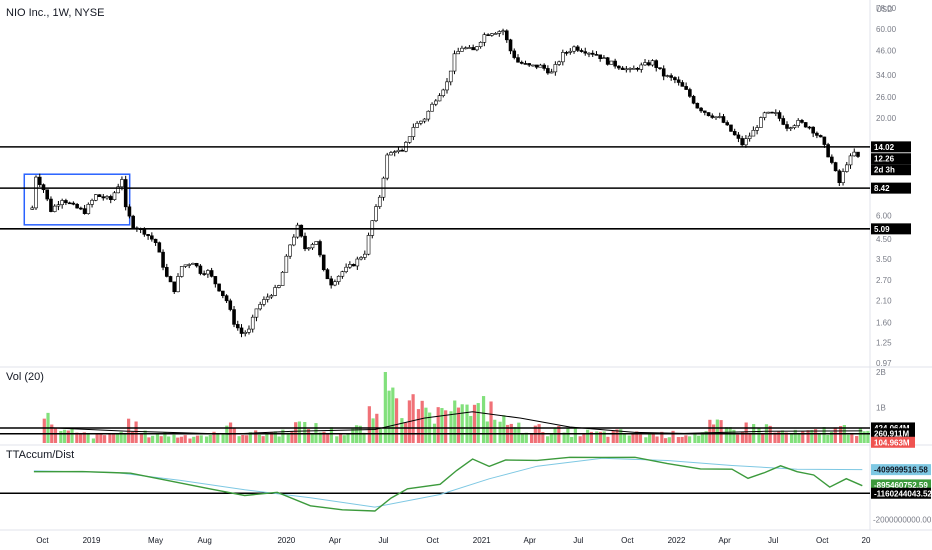  What do you see at coordinates (822, 540) in the screenshot?
I see `time-tick-label: Oct` at bounding box center [822, 540].